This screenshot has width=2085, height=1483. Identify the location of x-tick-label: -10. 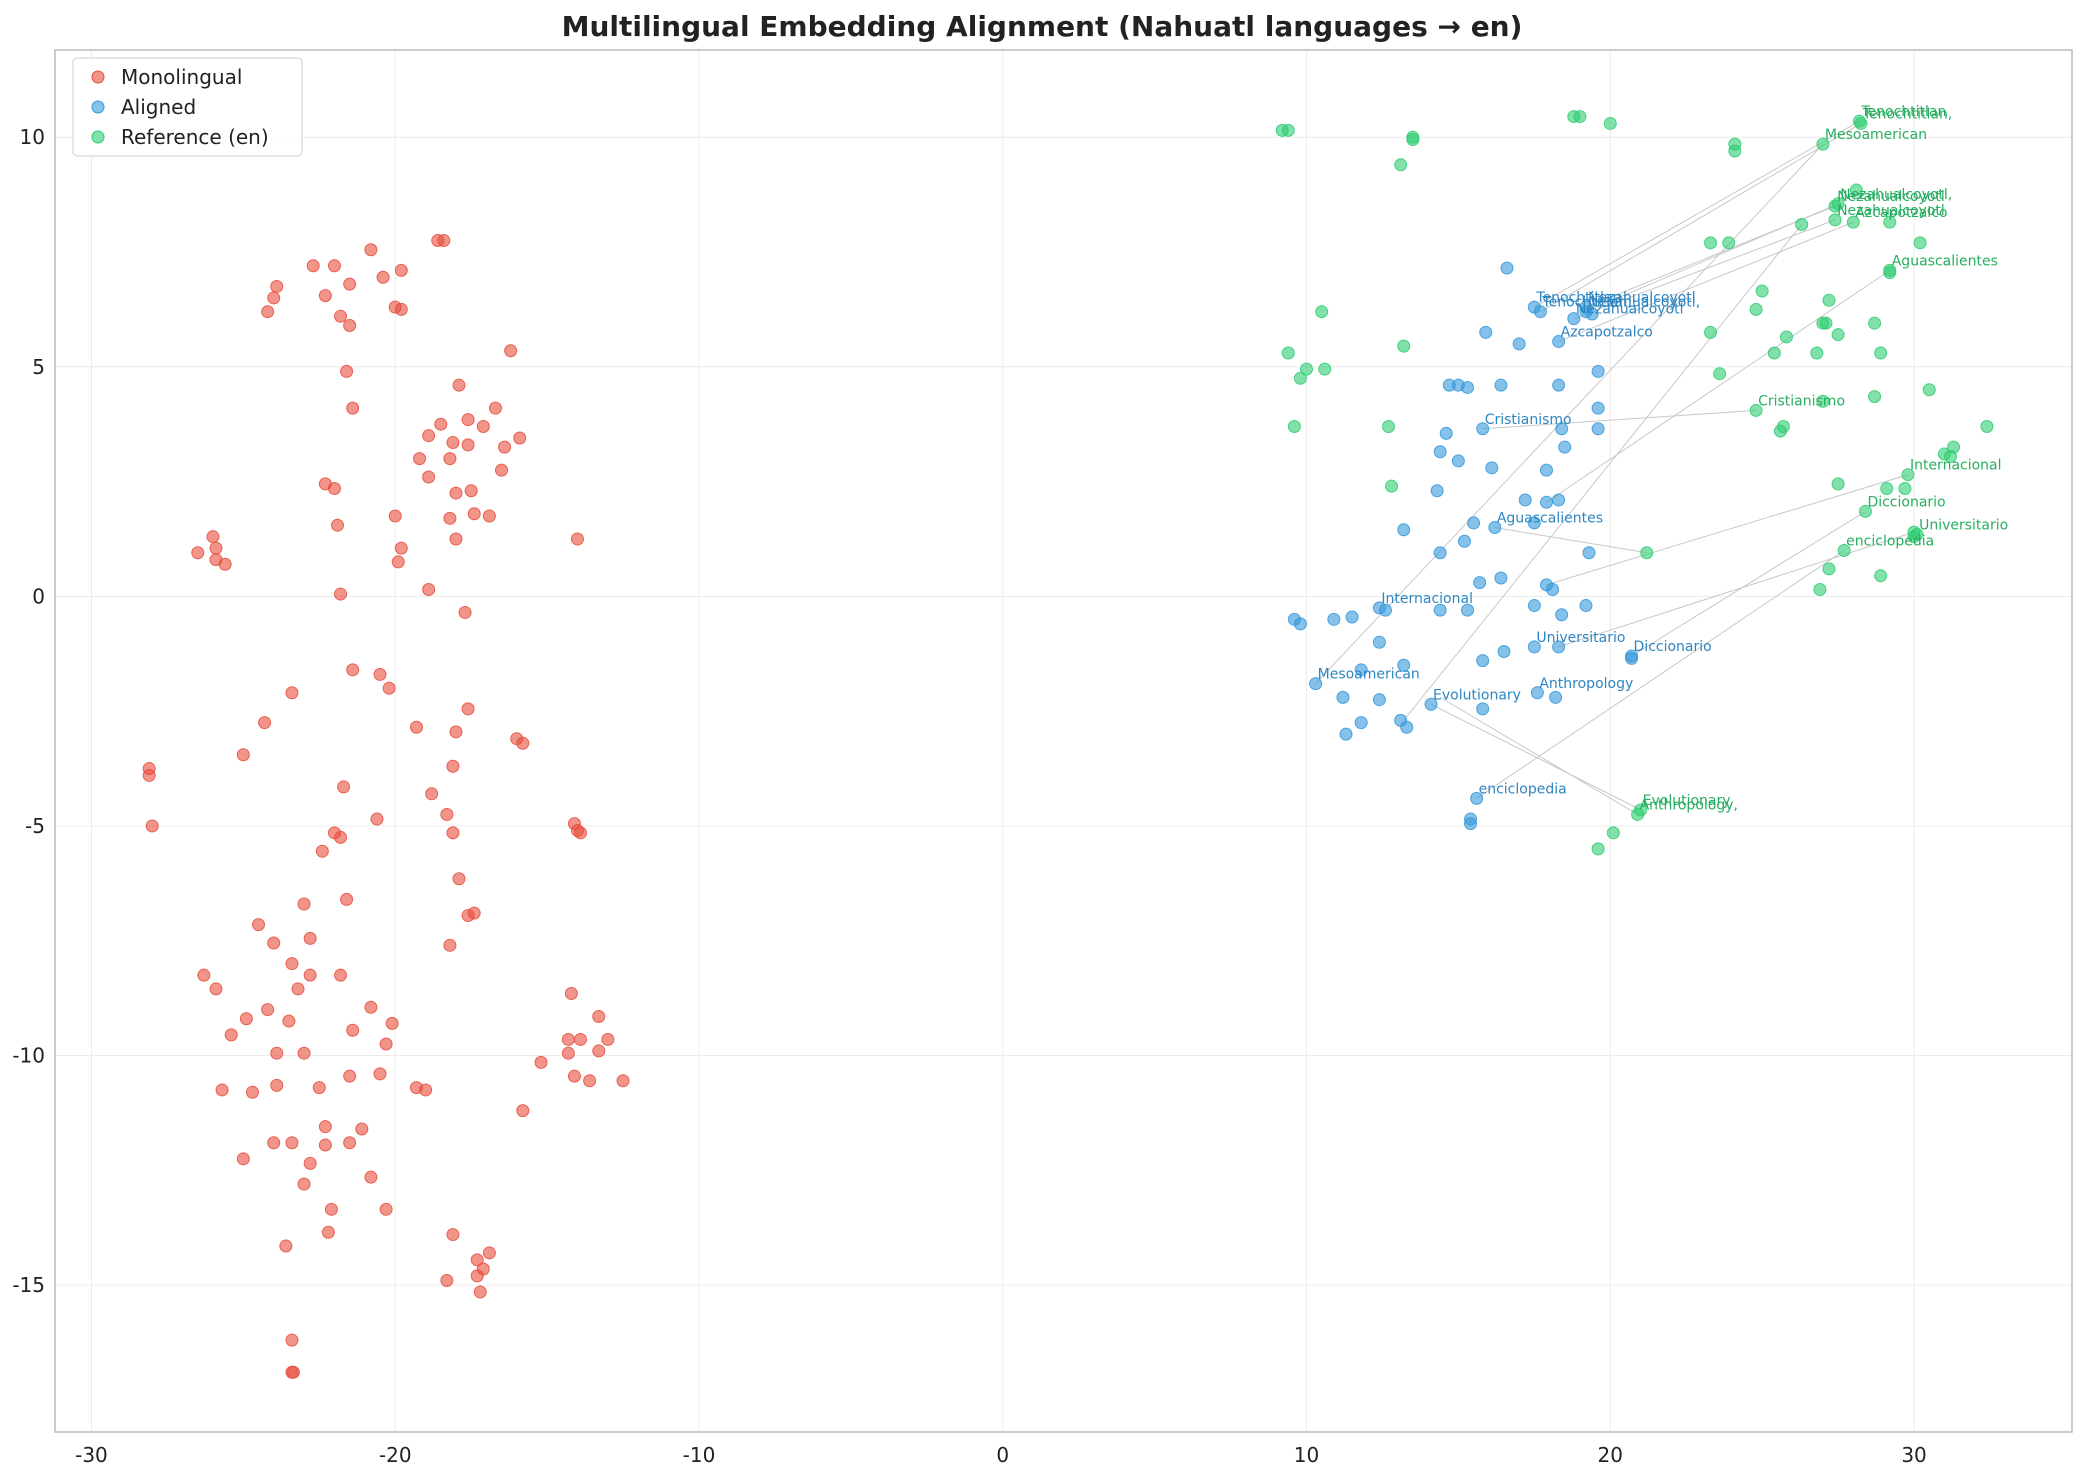
(699, 1455).